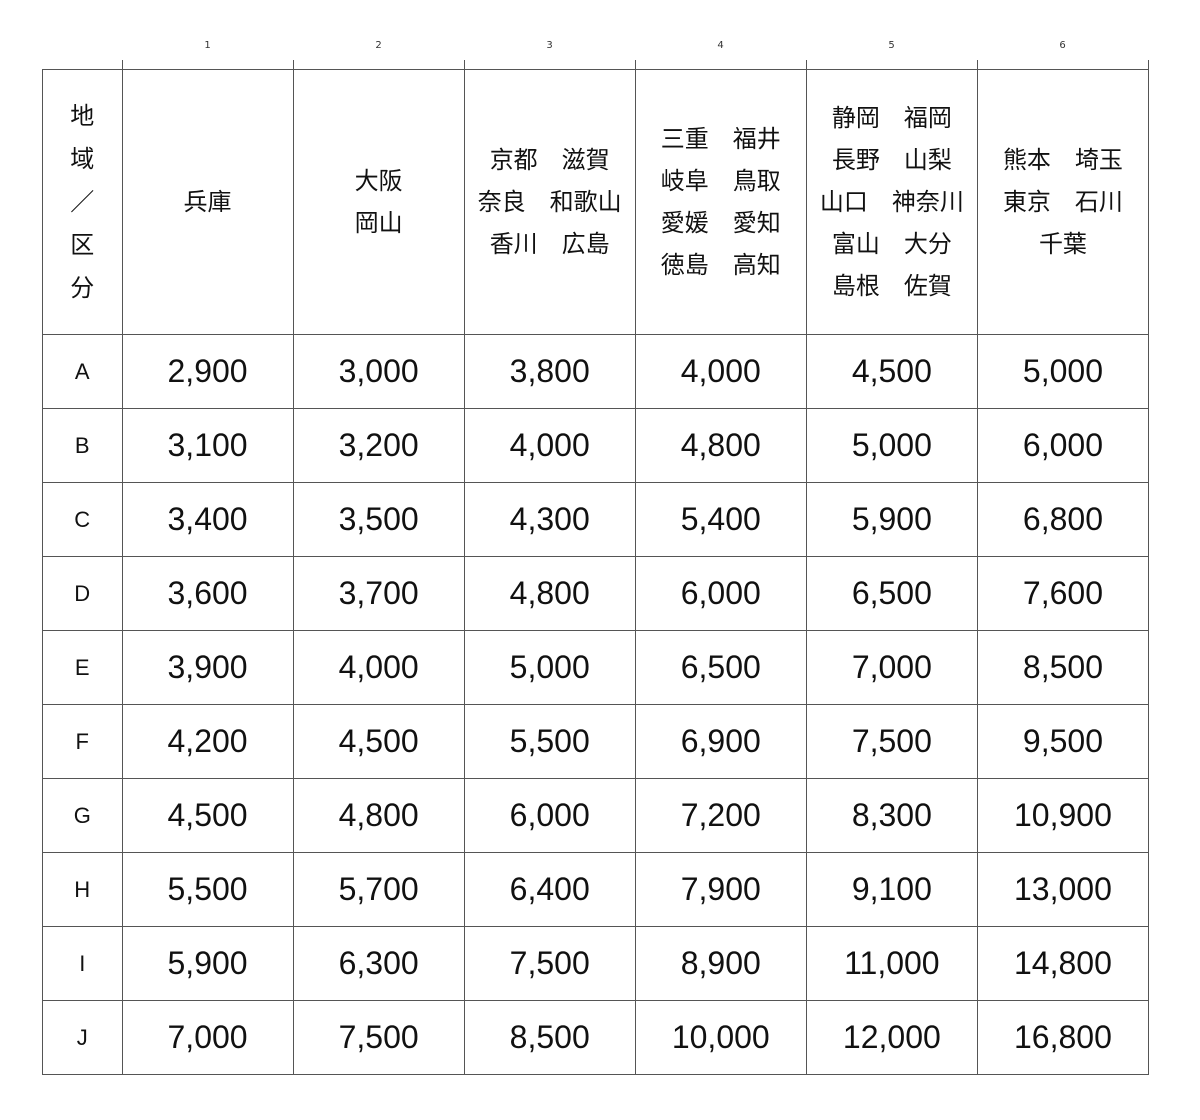  Describe the element at coordinates (720, 963) in the screenshot. I see `price-cell: 8,900` at that location.